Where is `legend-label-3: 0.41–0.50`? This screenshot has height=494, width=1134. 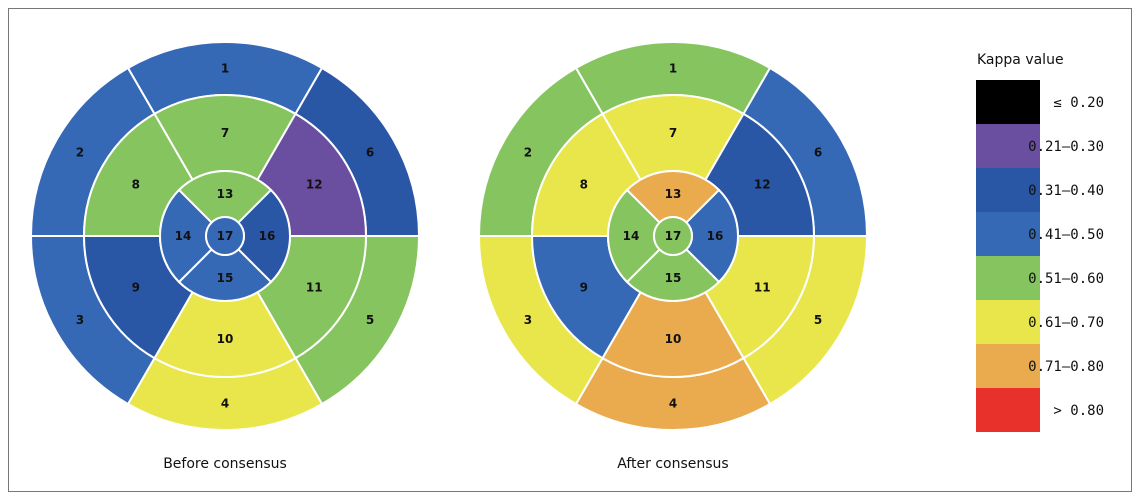
legend-label-3: 0.41–0.50 is located at coordinates (1066, 235).